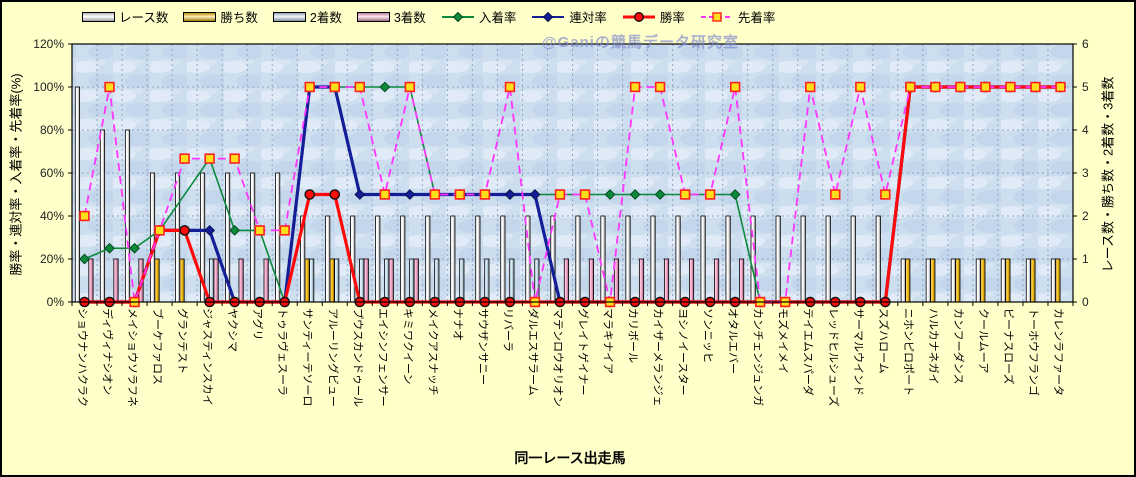  I want to click on x-axis-label: グランテスト, so click(183, 341).